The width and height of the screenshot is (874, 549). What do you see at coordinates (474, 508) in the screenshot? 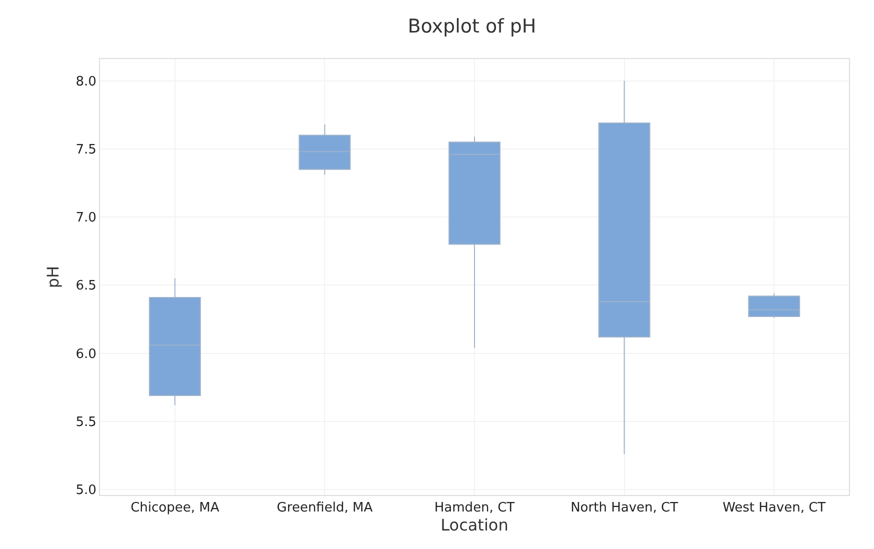
I see `x-tick-label: Hamden, CT` at bounding box center [474, 508].